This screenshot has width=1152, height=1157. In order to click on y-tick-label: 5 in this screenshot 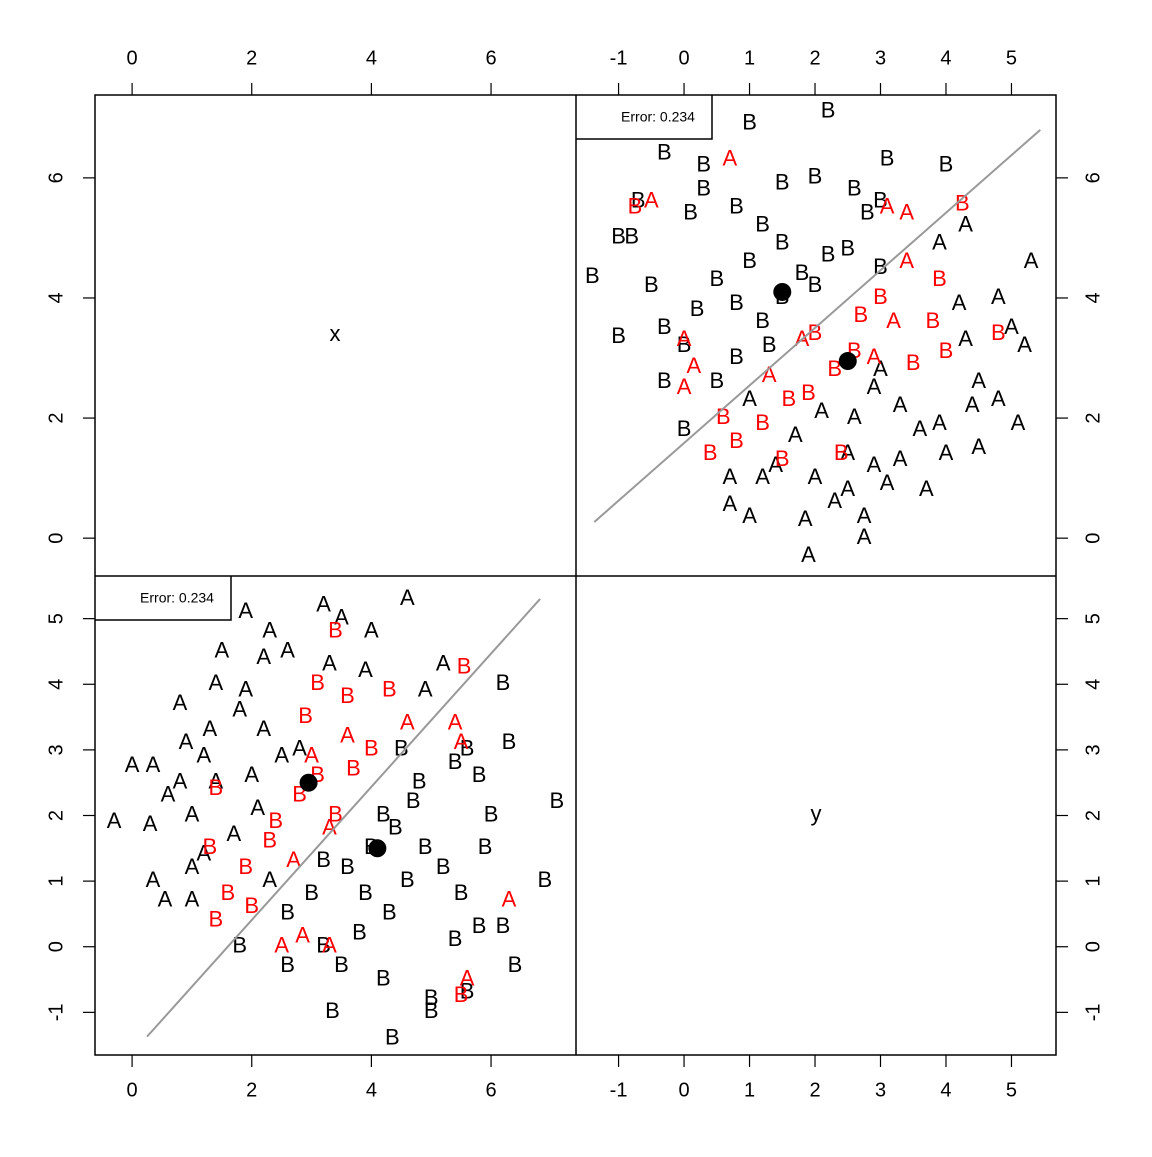, I will do `click(56, 618)`.